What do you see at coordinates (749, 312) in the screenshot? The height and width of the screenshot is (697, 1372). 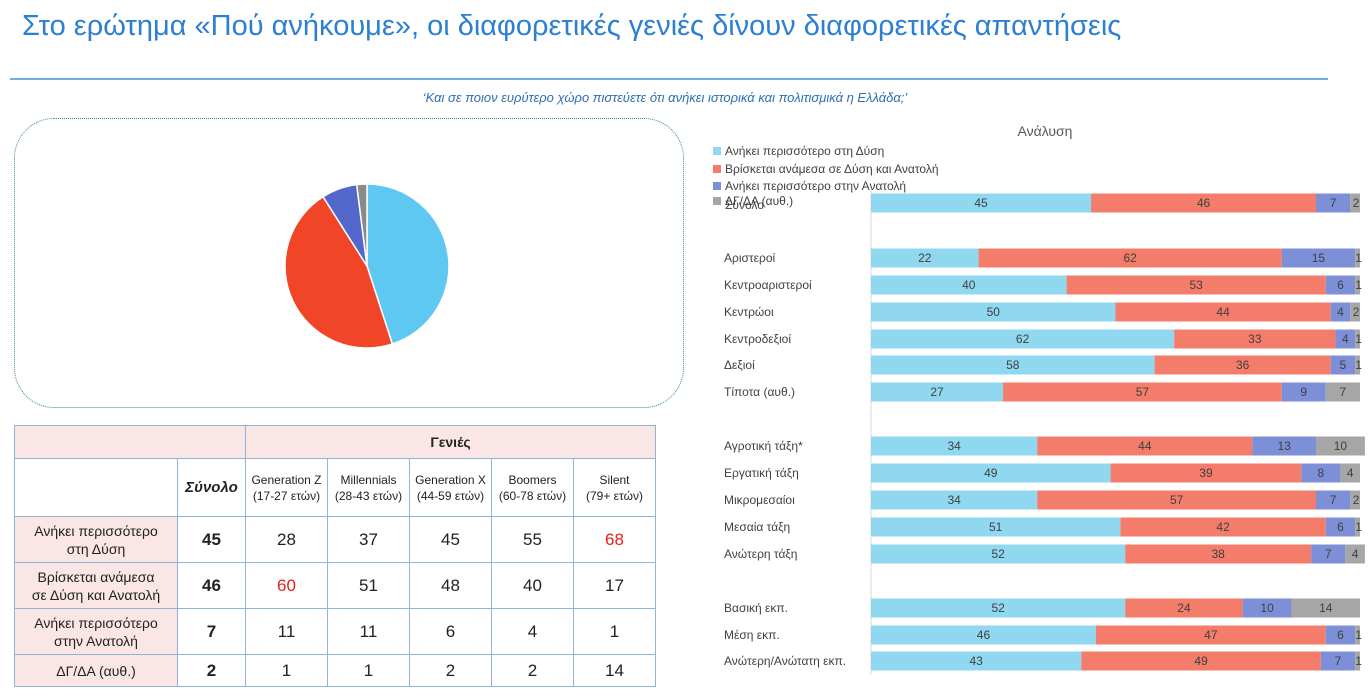 I see `category-label: Κεντρώοι` at bounding box center [749, 312].